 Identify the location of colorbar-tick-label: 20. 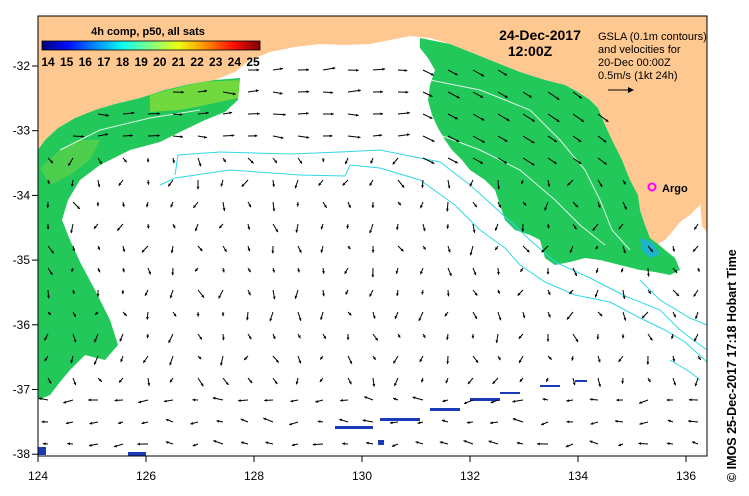
(160, 62).